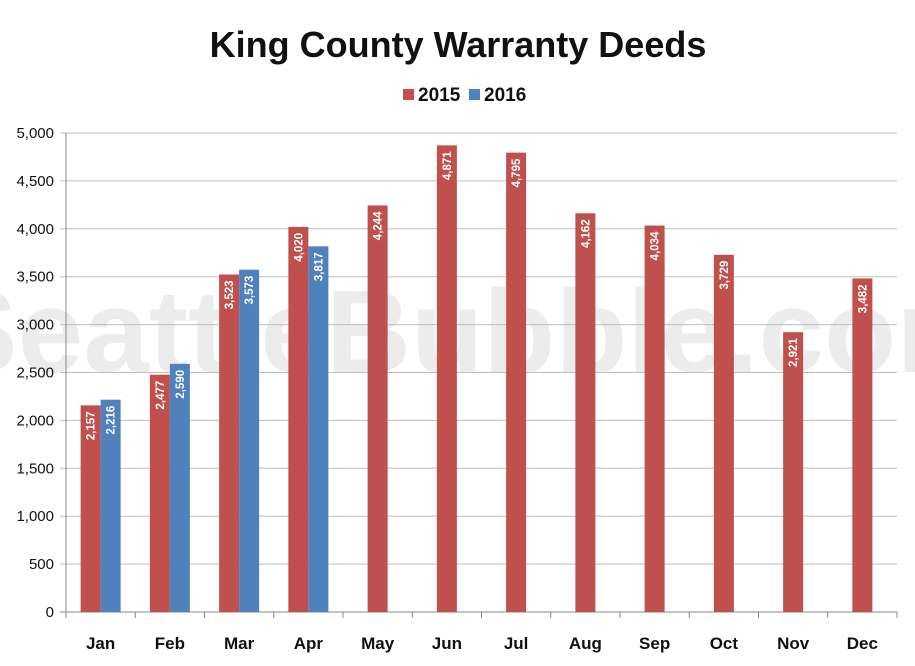 This screenshot has height=666, width=915. What do you see at coordinates (723, 433) in the screenshot?
I see `bar-2015-oct` at bounding box center [723, 433].